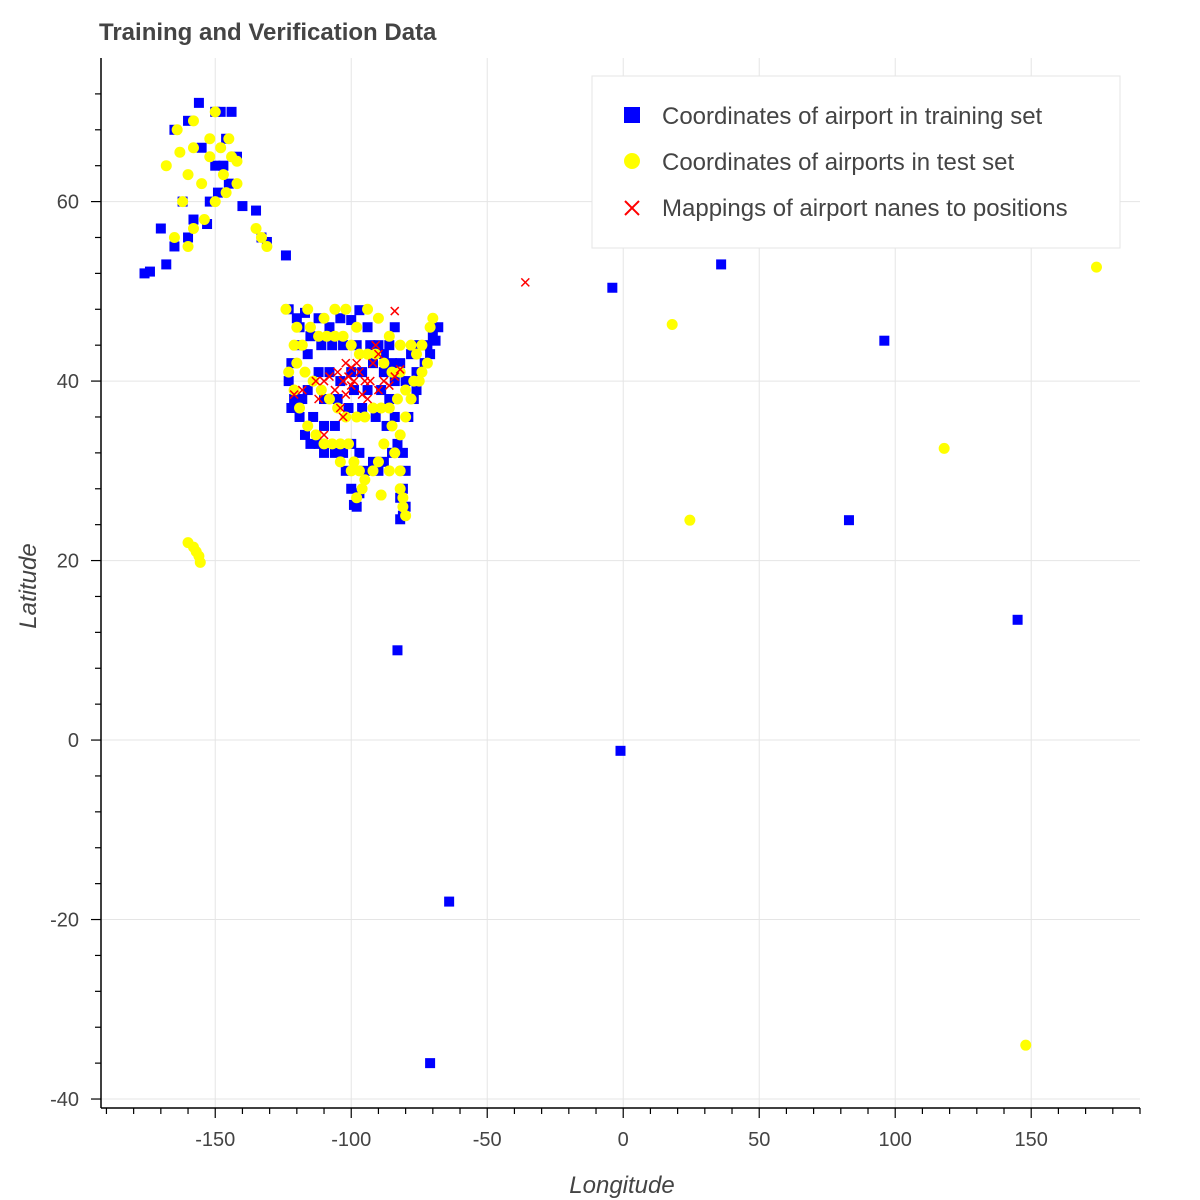 This screenshot has height=1200, width=1200. What do you see at coordinates (64, 1100) in the screenshot?
I see `y-tick-label: -40` at bounding box center [64, 1100].